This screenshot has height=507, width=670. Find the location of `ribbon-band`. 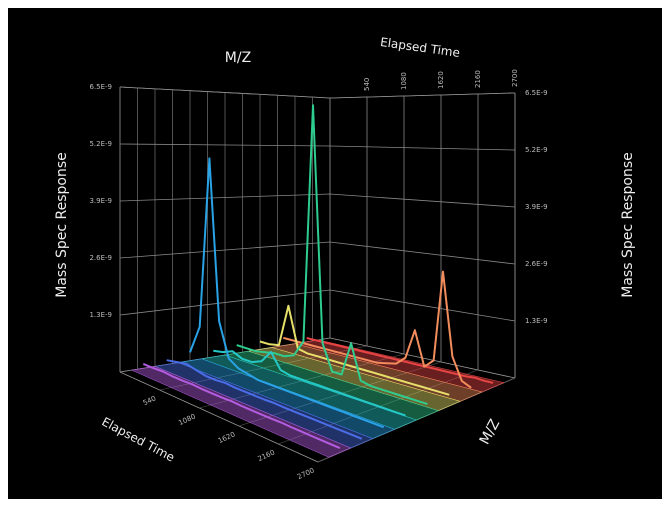

ribbon-band is located at coordinates (241, 412).